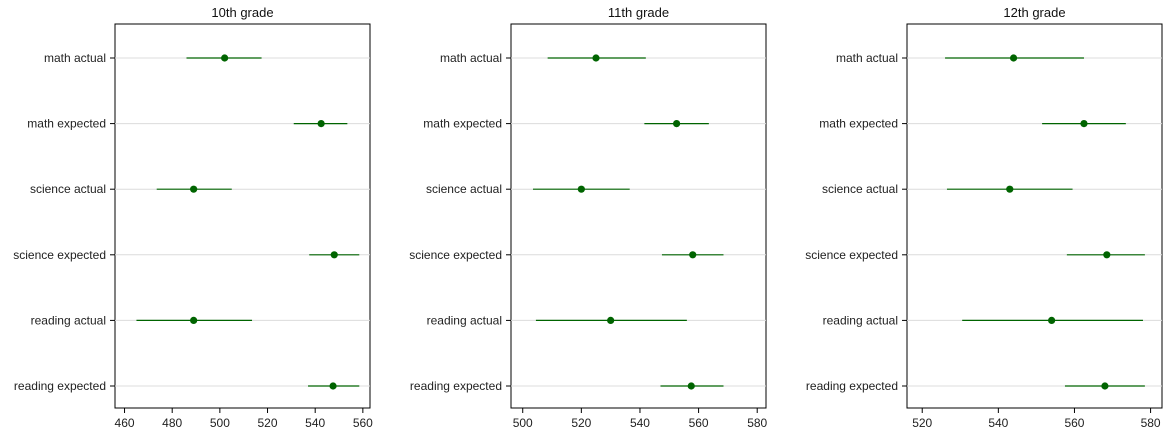  Describe the element at coordinates (242, 12) in the screenshot. I see `panel-title: 10th grade` at that location.